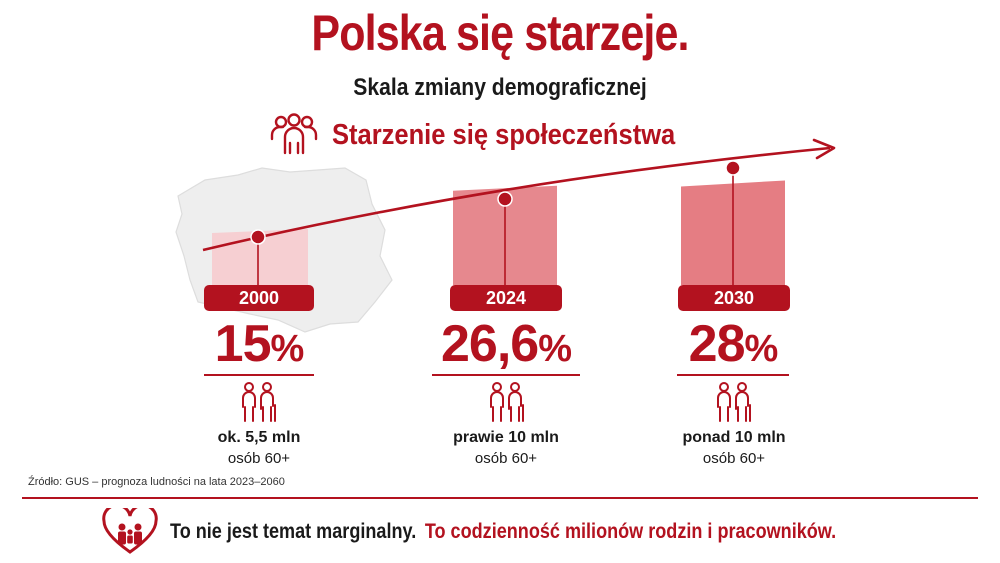  Describe the element at coordinates (489, 344) in the screenshot. I see `percent-number: 26,6` at that location.